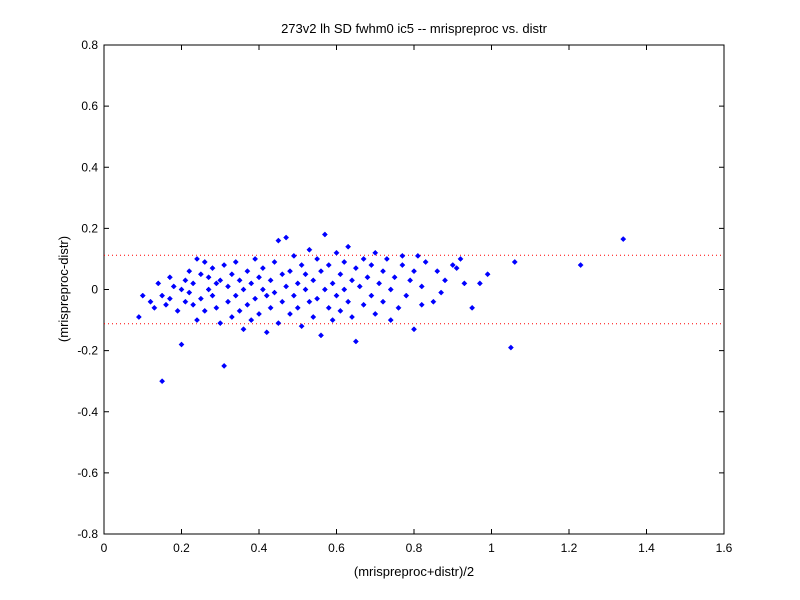 The image size is (800, 600). I want to click on y-tick-label: -0.2, so click(87, 351).